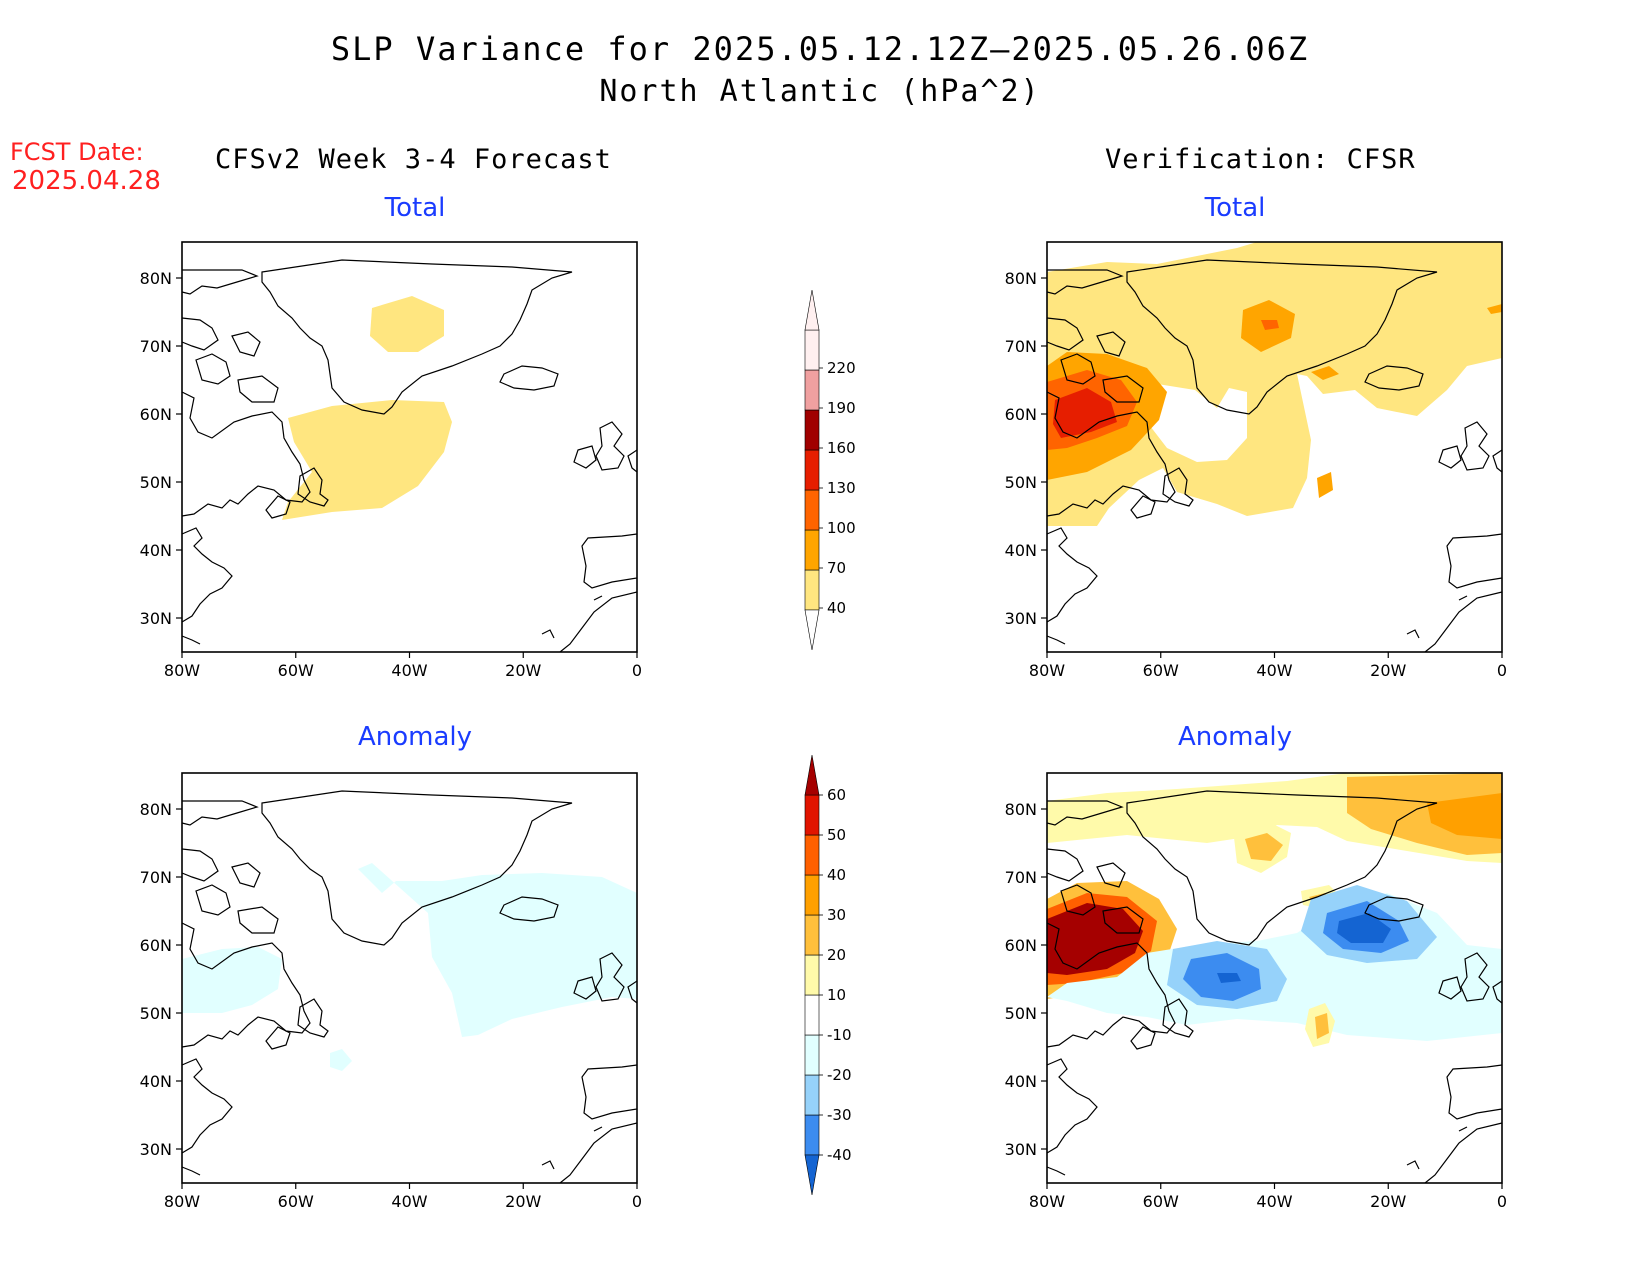 This screenshot has width=1650, height=1275. Describe the element at coordinates (841, 448) in the screenshot. I see `colorbar-label: 160` at that location.